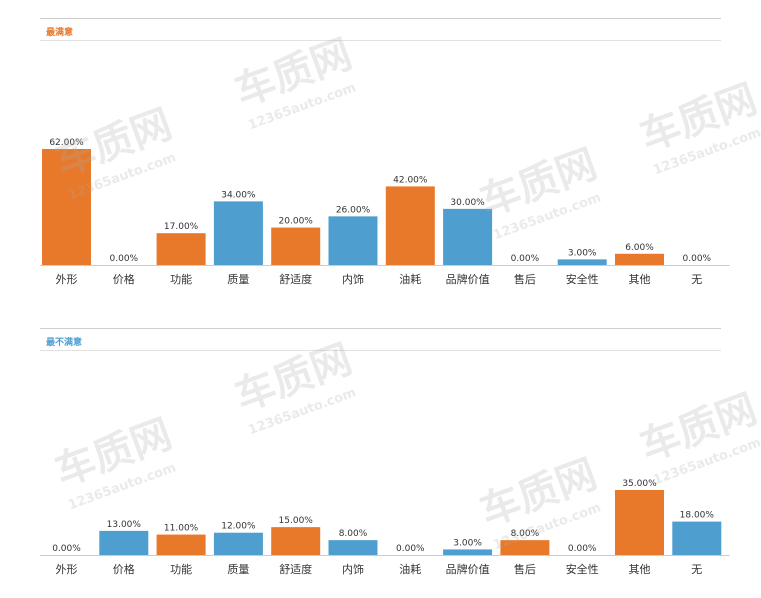  What do you see at coordinates (238, 527) in the screenshot?
I see `value-label-3: 12.00%` at bounding box center [238, 527].